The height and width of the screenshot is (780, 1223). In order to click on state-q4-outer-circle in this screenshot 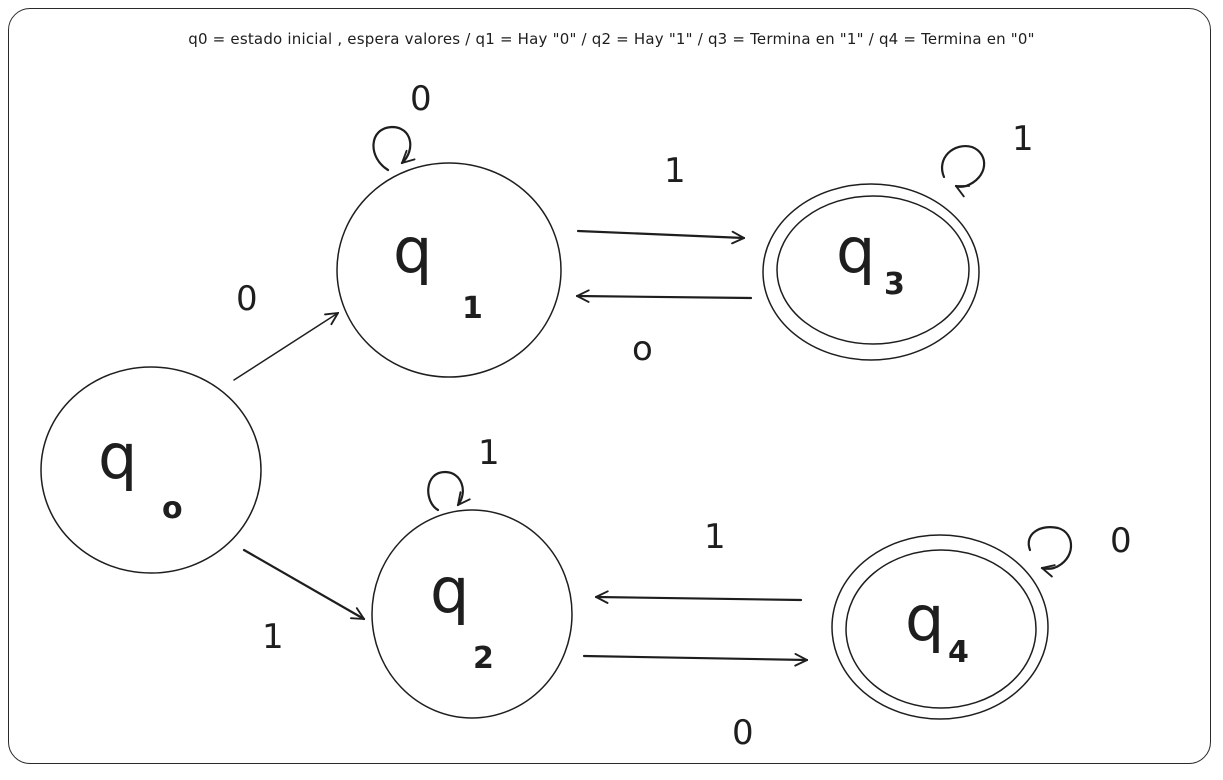, I will do `click(940, 627)`.